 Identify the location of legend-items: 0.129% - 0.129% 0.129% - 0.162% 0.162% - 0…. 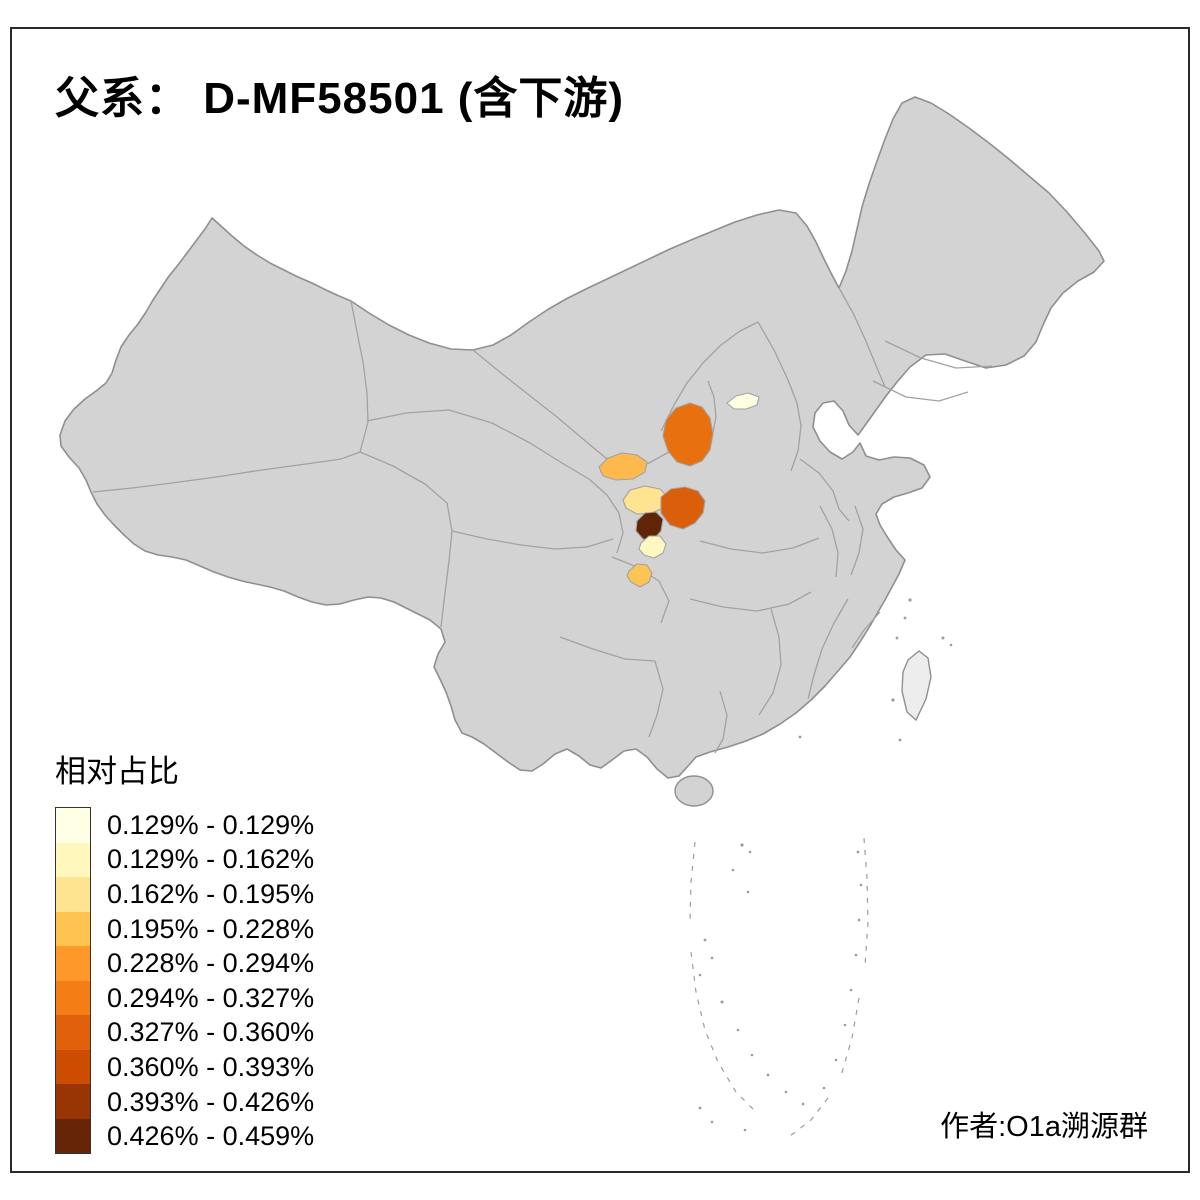
(184, 980).